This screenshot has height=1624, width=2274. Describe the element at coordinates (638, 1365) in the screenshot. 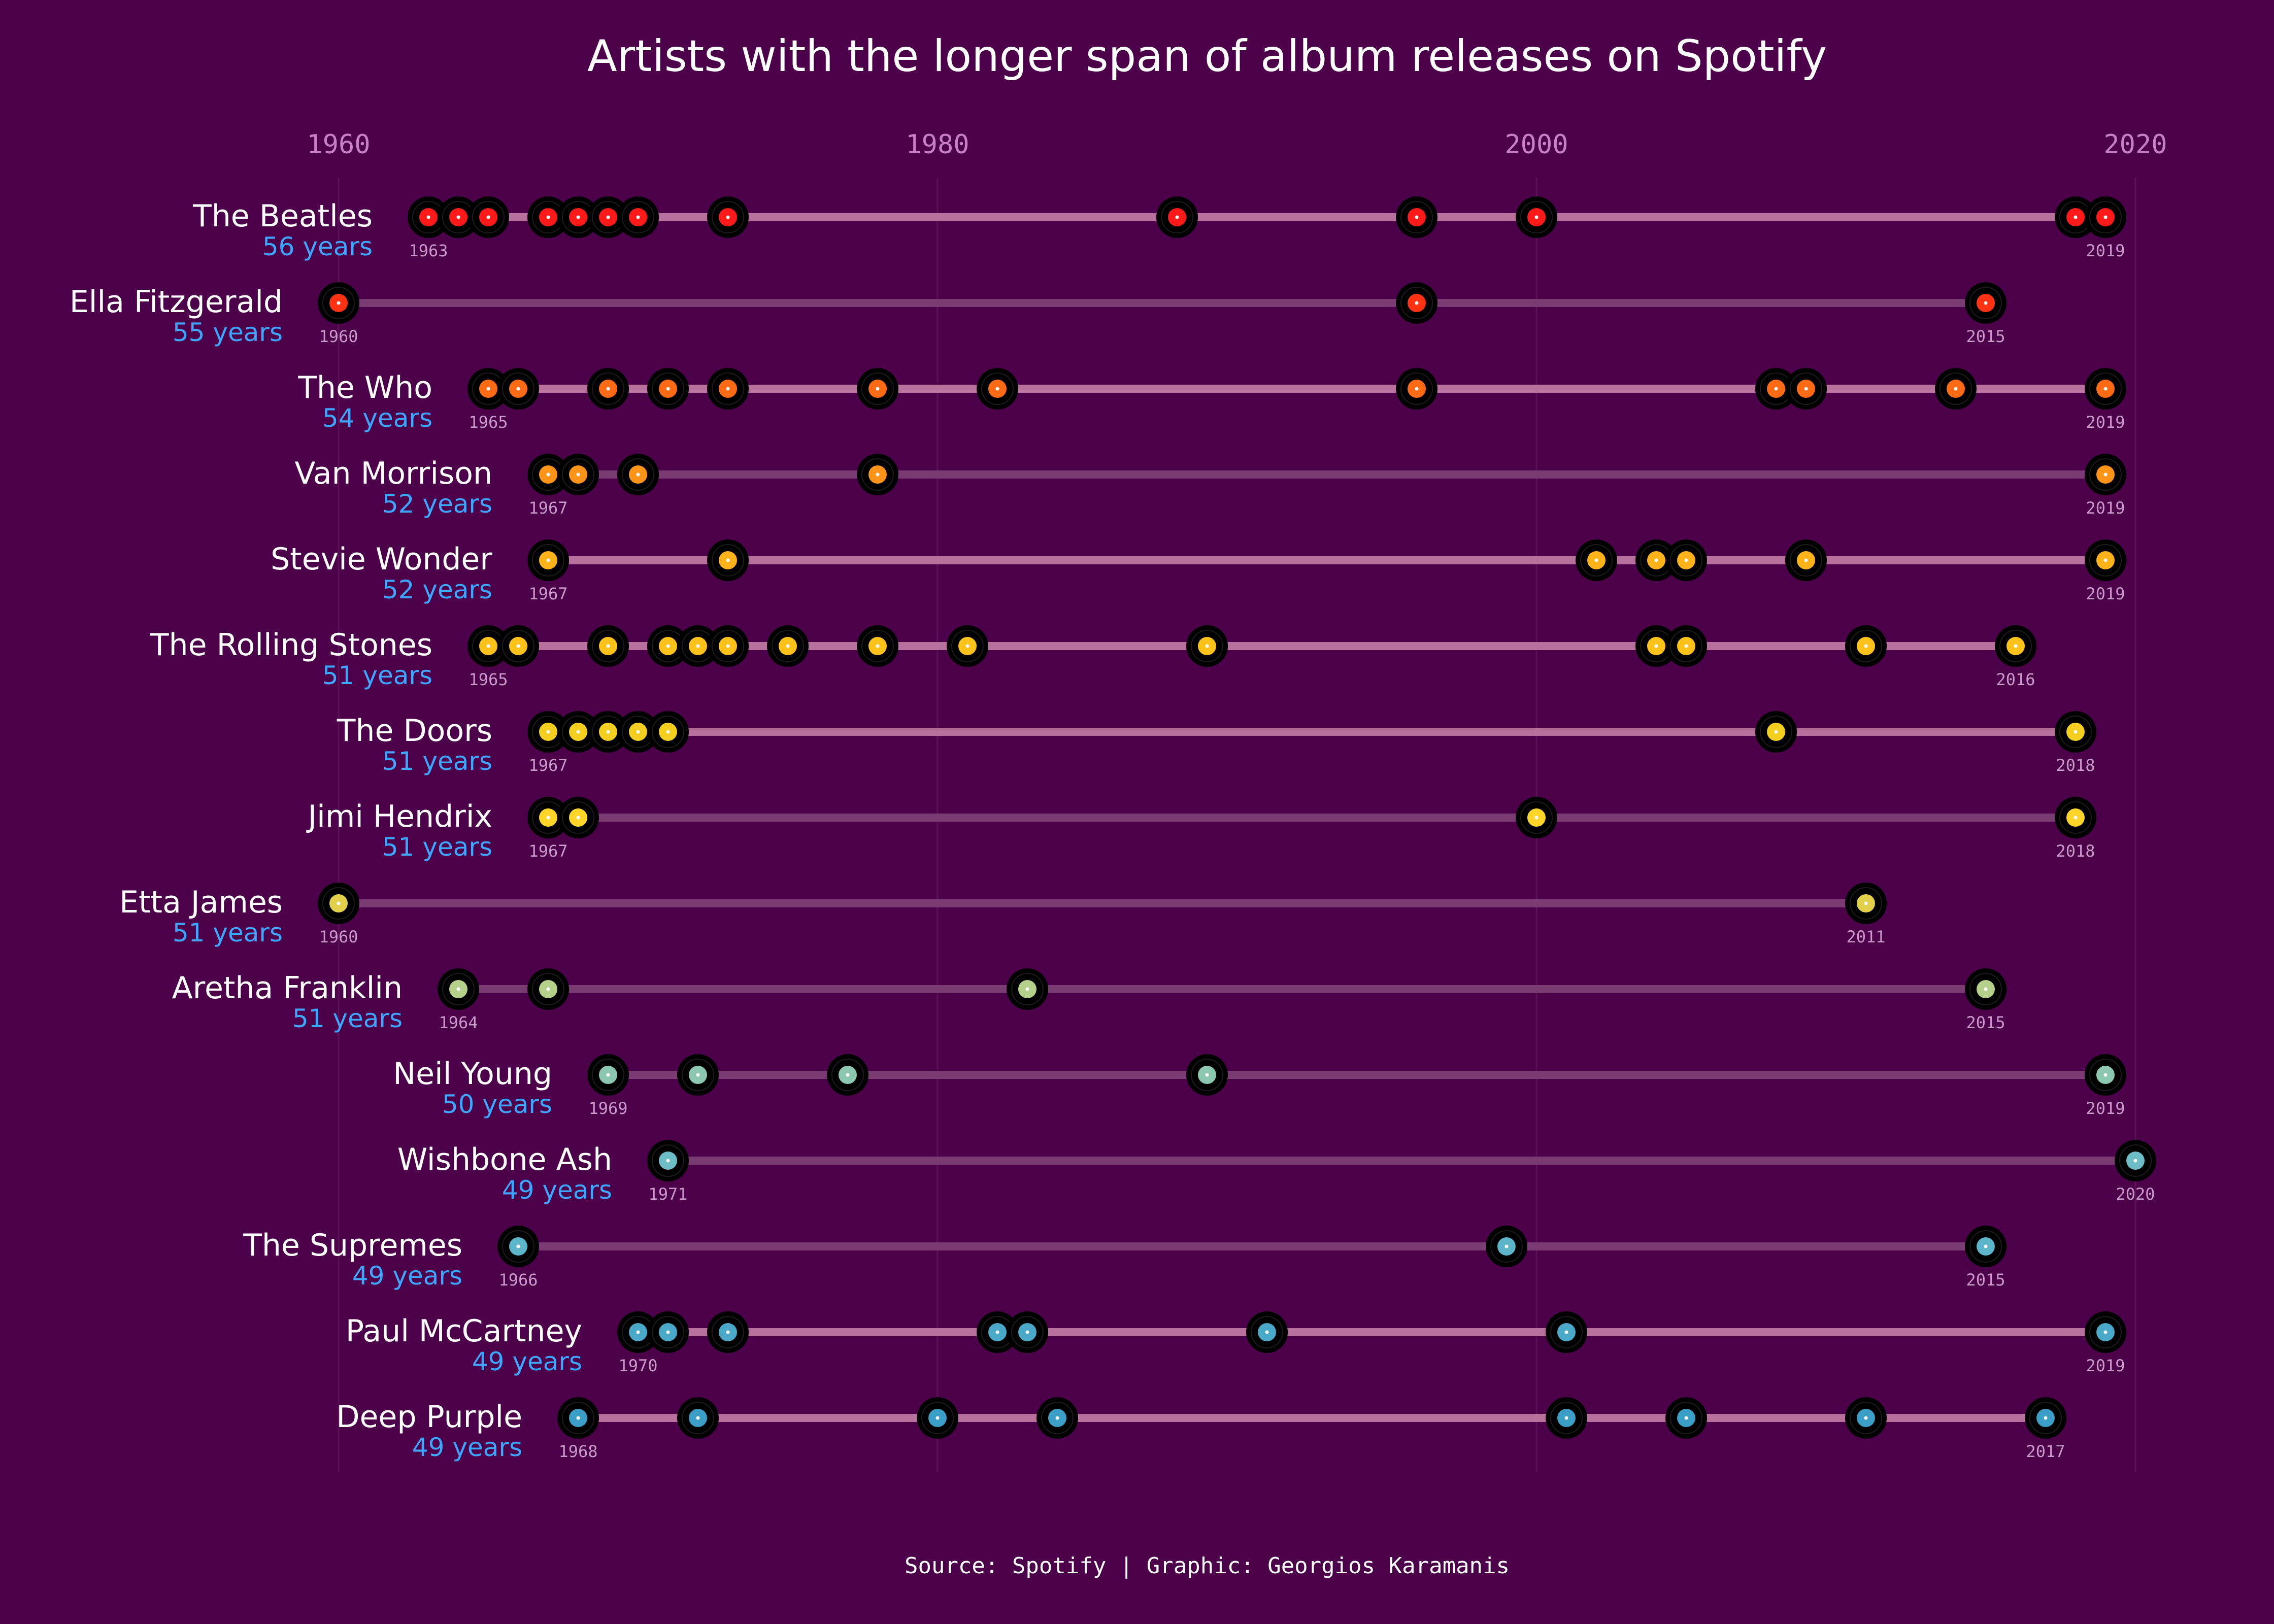

I see `first-year-label: 1970` at that location.